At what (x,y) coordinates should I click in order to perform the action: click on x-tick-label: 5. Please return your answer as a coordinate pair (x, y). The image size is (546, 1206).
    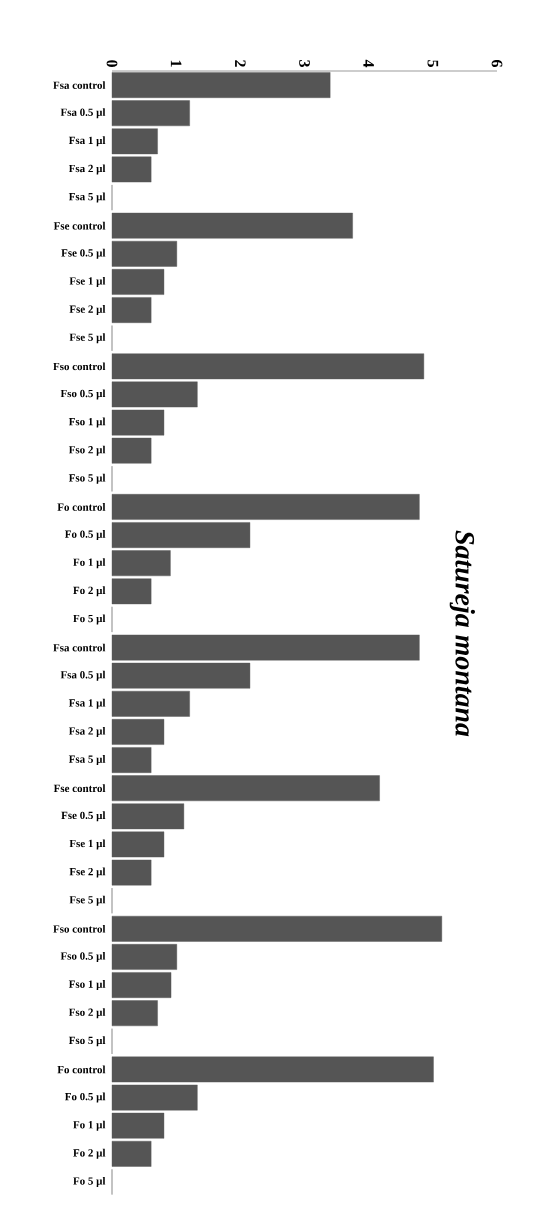
    Looking at the image, I should click on (433, 63).